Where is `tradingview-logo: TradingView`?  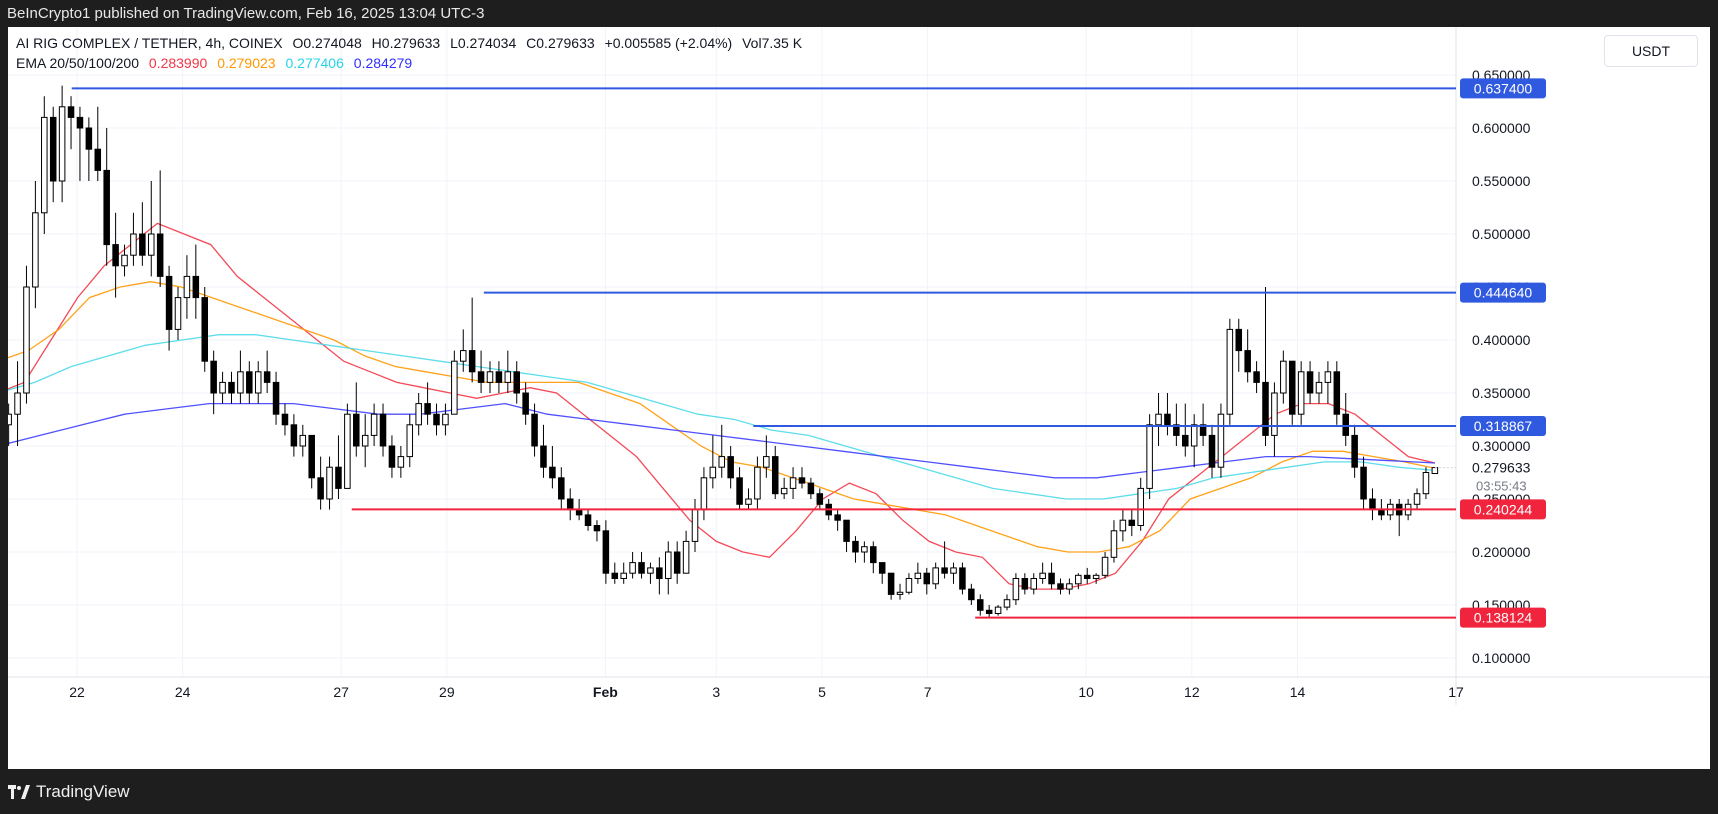 tradingview-logo: TradingView is located at coordinates (69, 792).